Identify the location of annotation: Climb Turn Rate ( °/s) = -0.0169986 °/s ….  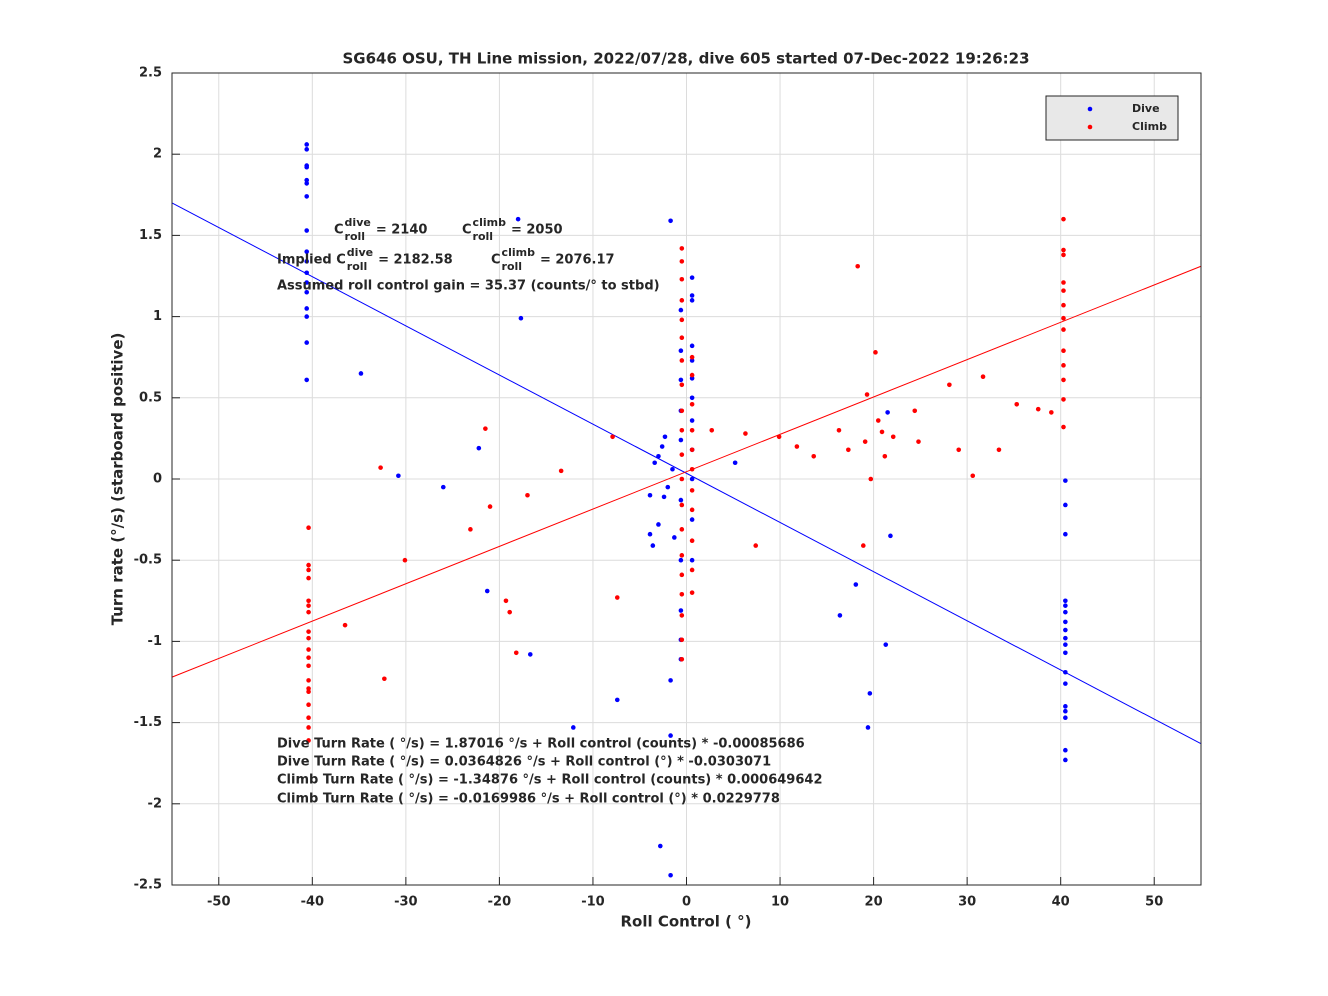
(528, 799).